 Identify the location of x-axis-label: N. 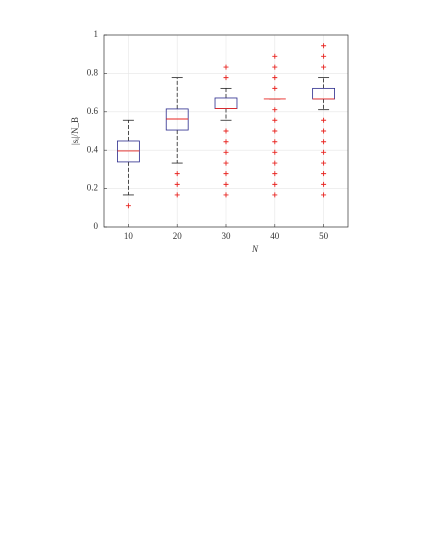
(255, 249).